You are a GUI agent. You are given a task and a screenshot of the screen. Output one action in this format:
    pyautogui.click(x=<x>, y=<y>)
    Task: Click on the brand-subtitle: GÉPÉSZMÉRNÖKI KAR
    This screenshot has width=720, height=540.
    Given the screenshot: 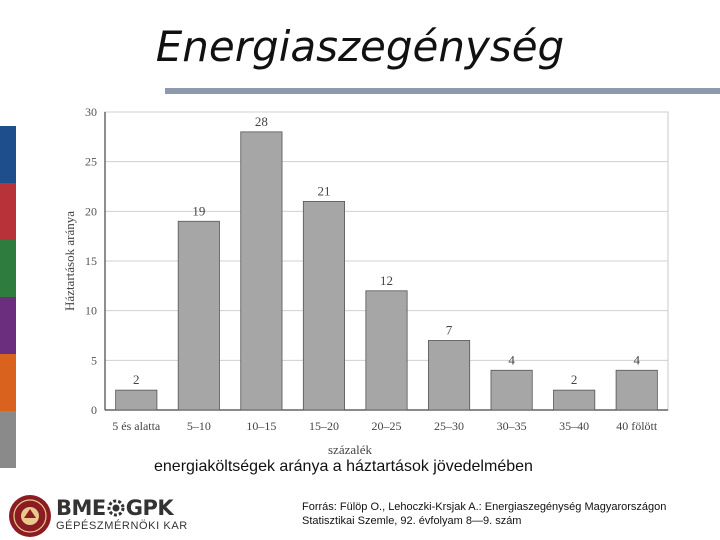 What is the action you would take?
    pyautogui.click(x=122, y=526)
    